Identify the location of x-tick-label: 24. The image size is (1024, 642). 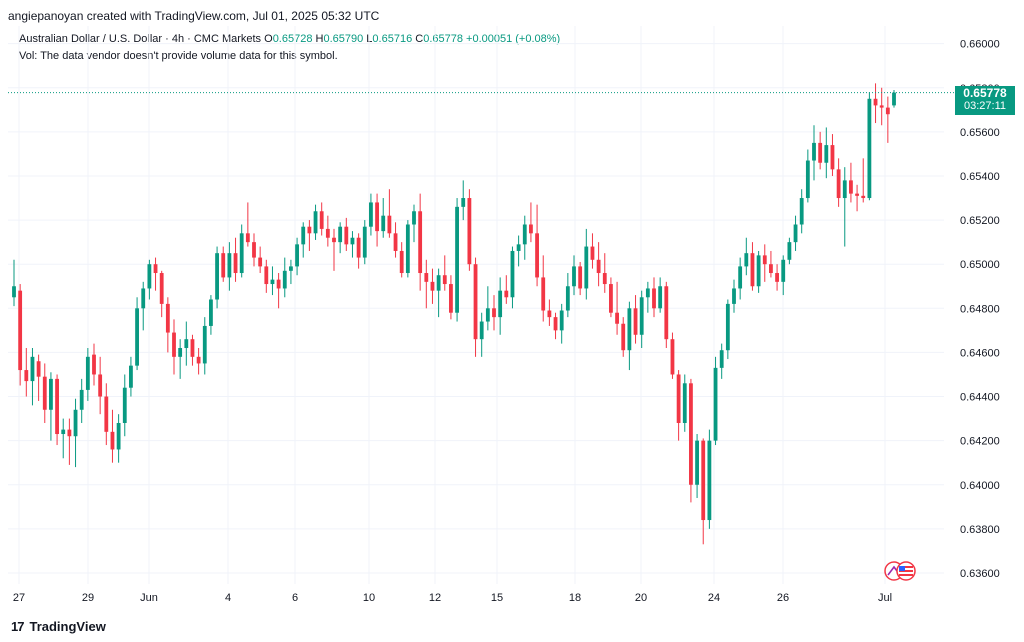
(714, 598).